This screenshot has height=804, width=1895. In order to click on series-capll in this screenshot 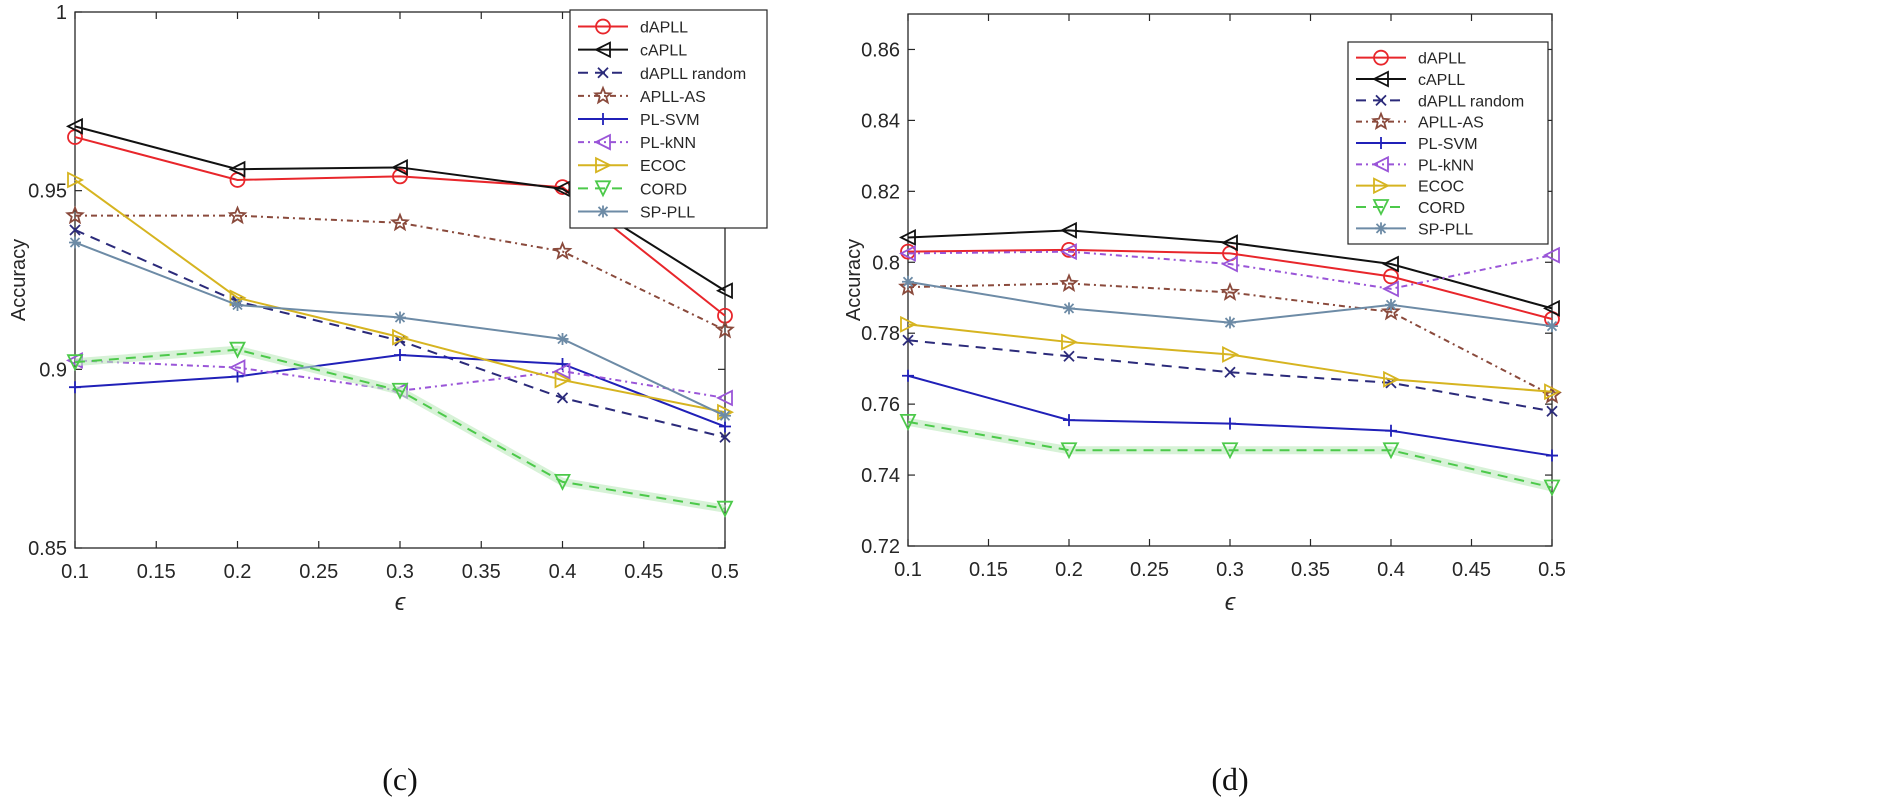, I will do `click(1229, 269)`.